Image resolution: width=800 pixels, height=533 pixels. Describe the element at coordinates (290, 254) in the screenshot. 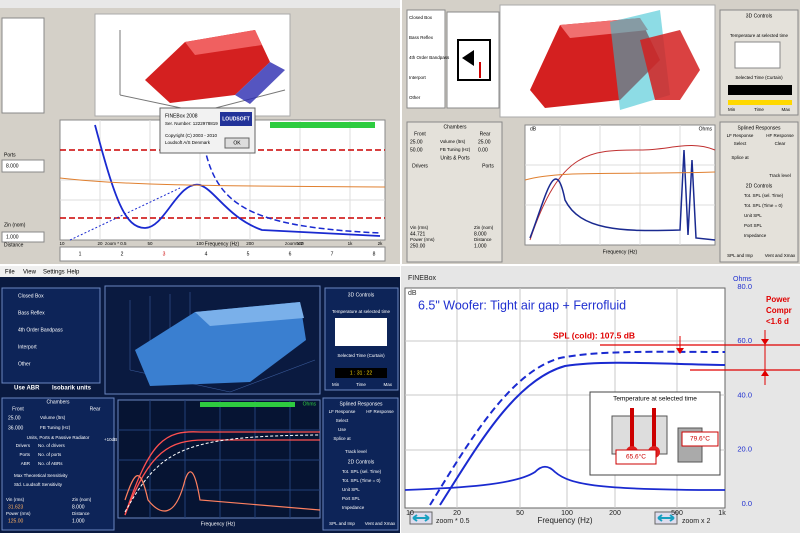

I see `tabs-item5: 6` at that location.